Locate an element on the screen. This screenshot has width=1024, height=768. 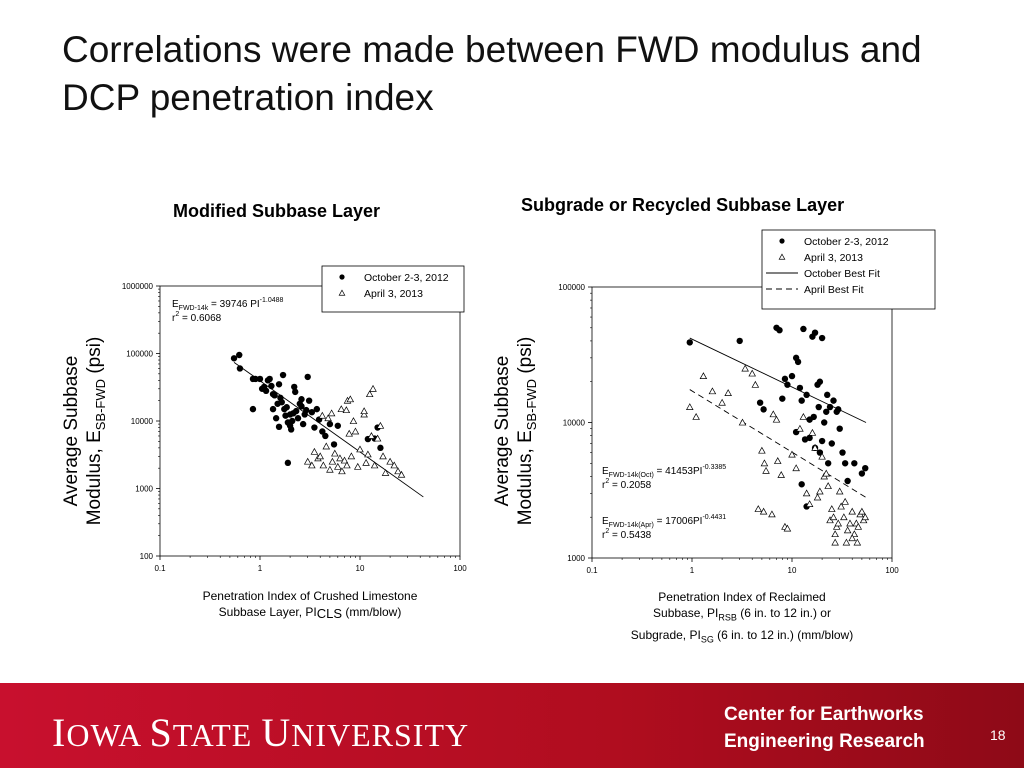
left-xlabel-line1: Penetration Index of Crushed Limestone is located at coordinates (310, 596).